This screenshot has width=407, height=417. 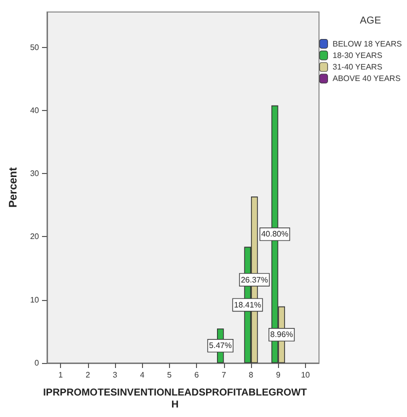 I want to click on x-tick-label: 3, so click(x=115, y=375).